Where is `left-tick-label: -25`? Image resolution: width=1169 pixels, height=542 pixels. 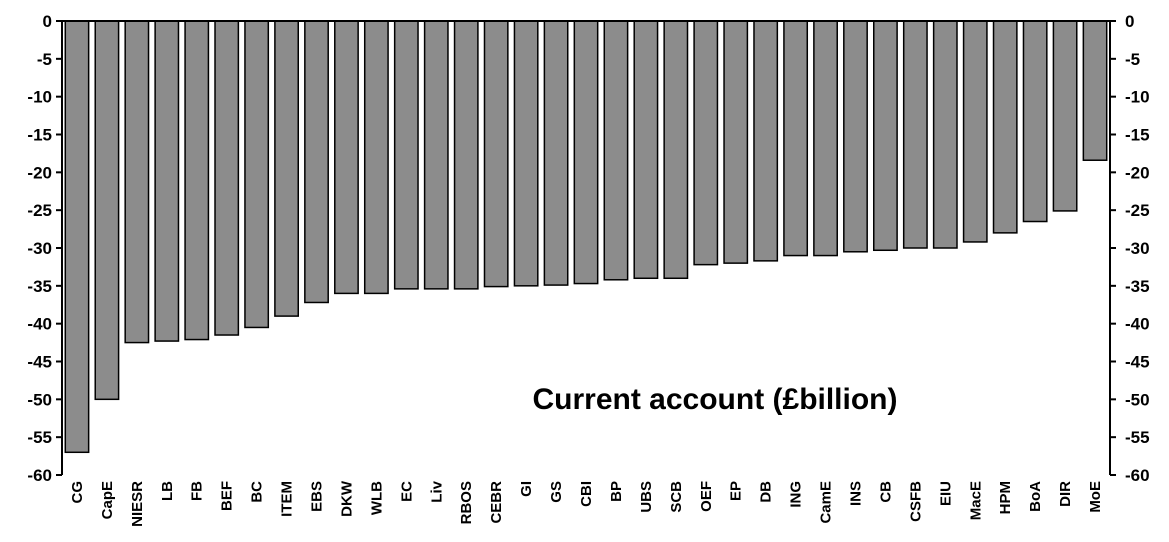 left-tick-label: -25 is located at coordinates (39, 210).